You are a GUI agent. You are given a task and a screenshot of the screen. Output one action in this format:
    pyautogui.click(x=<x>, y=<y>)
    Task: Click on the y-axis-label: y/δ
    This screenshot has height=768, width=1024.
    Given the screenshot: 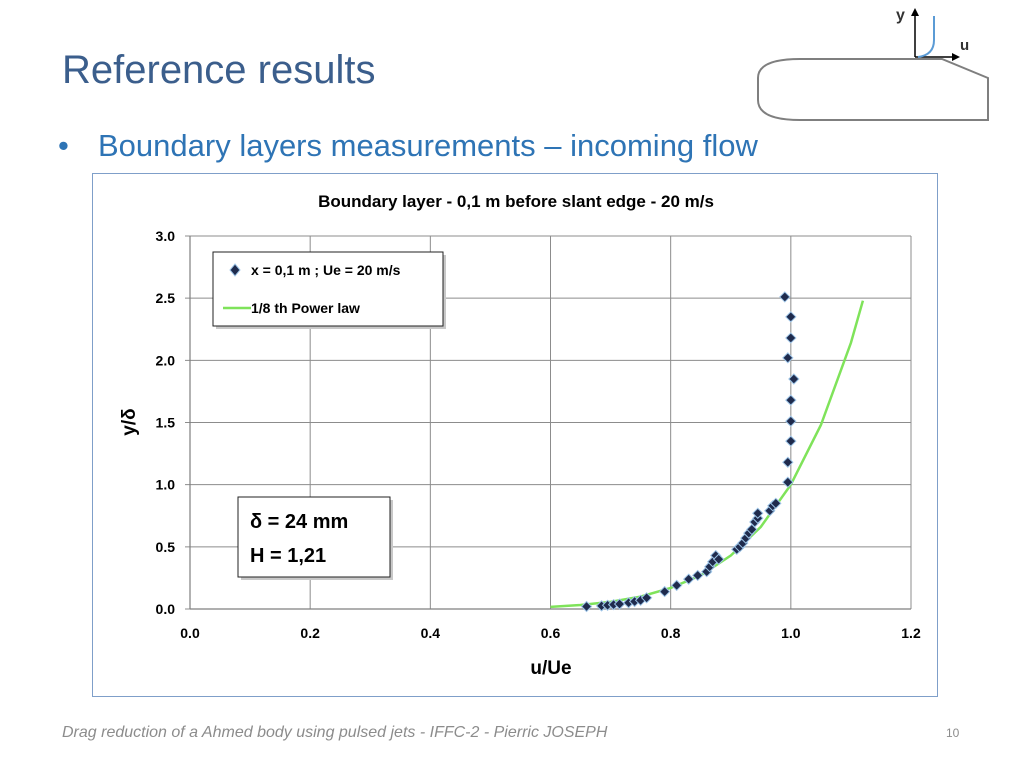 What is the action you would take?
    pyautogui.click(x=129, y=421)
    